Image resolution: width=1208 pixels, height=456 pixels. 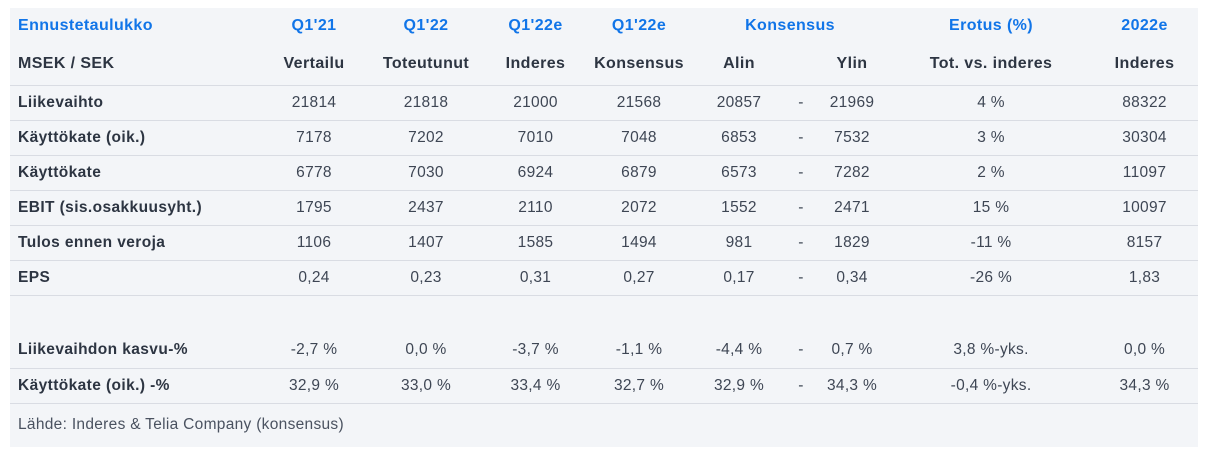 I want to click on table-cell: 6778, so click(x=314, y=172).